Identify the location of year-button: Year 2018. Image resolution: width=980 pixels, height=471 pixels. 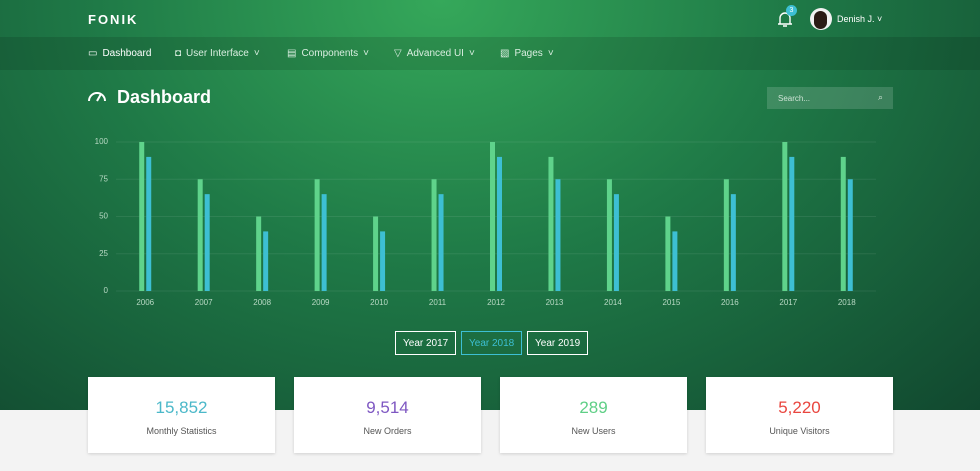
(492, 343).